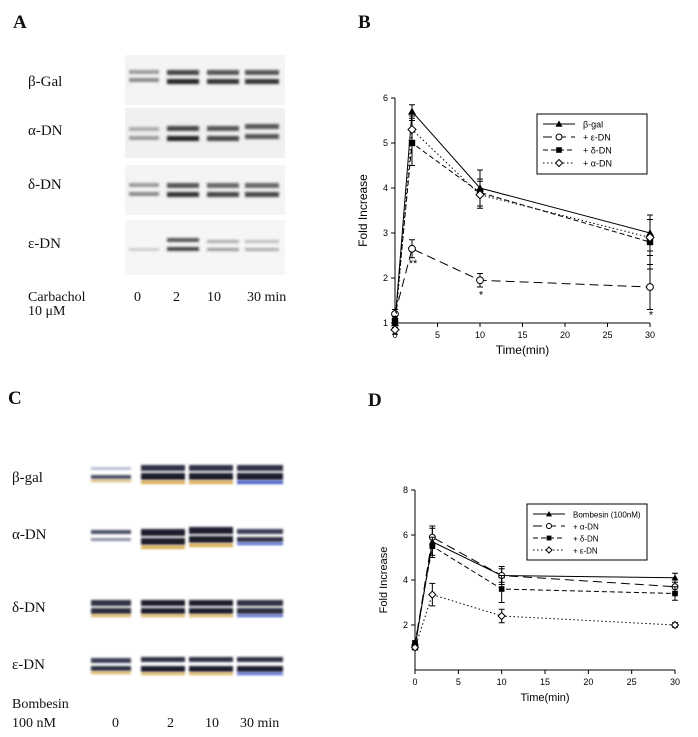  What do you see at coordinates (214, 297) in the screenshot?
I see `panel-a-lane-label: 10` at bounding box center [214, 297].